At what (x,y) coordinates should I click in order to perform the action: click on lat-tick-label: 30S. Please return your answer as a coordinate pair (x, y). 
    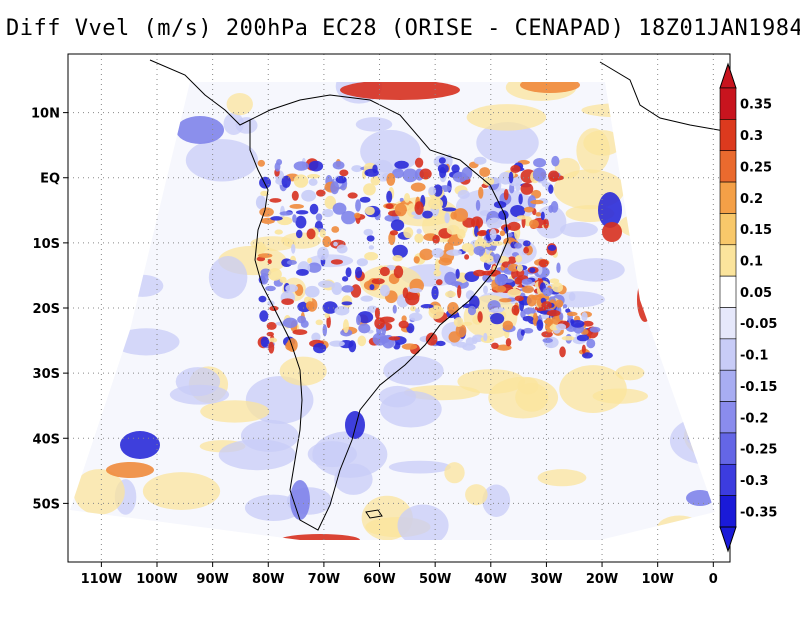
    Looking at the image, I should click on (46, 374).